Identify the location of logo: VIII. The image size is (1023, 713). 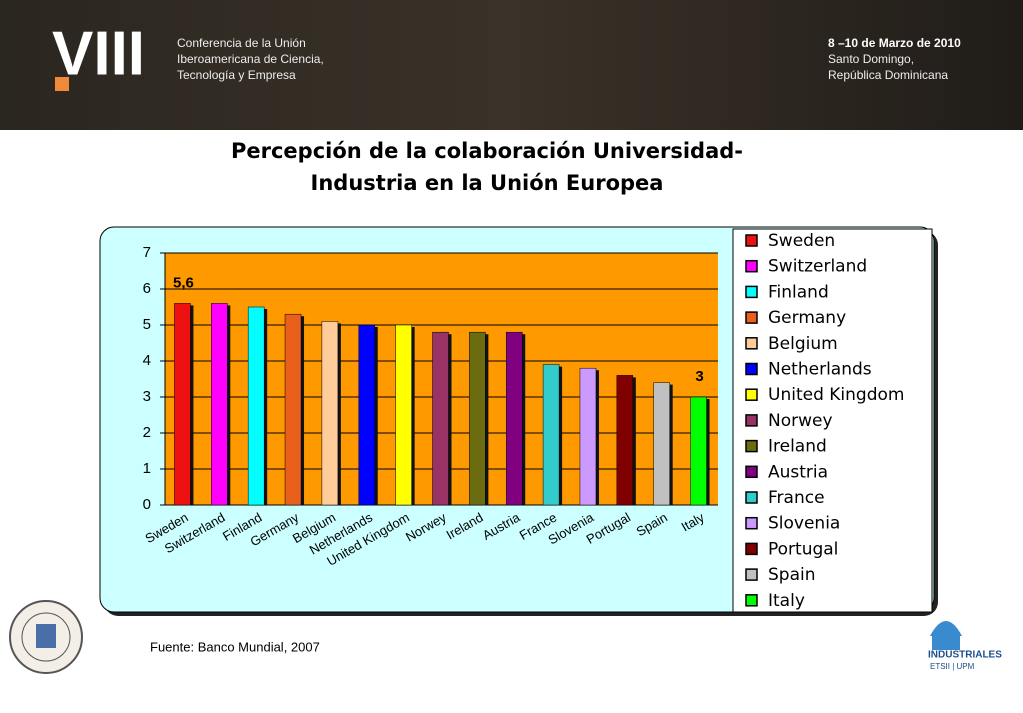
(98, 53).